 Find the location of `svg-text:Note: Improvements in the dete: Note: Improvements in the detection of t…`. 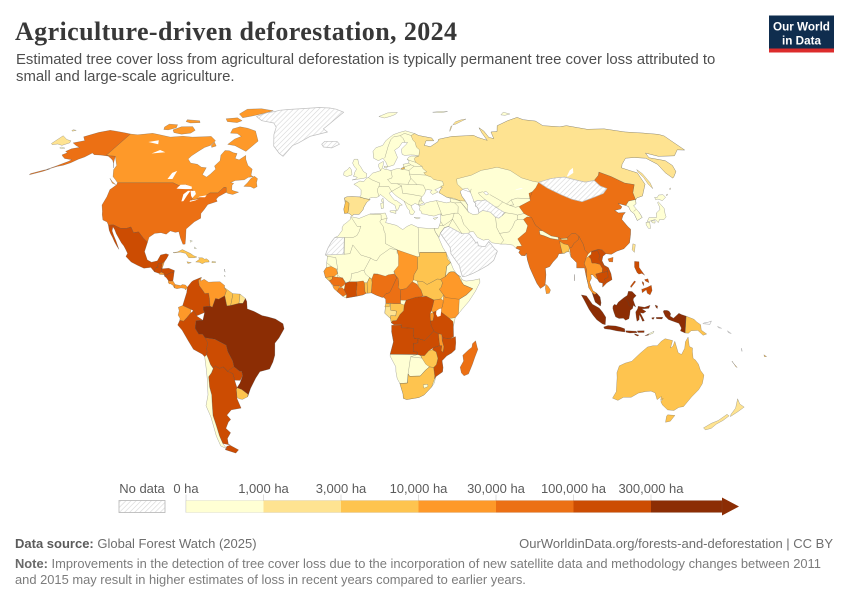

svg-text:Note: Improvements in the dete: Note: Improvements in the detection of t… is located at coordinates (418, 563).